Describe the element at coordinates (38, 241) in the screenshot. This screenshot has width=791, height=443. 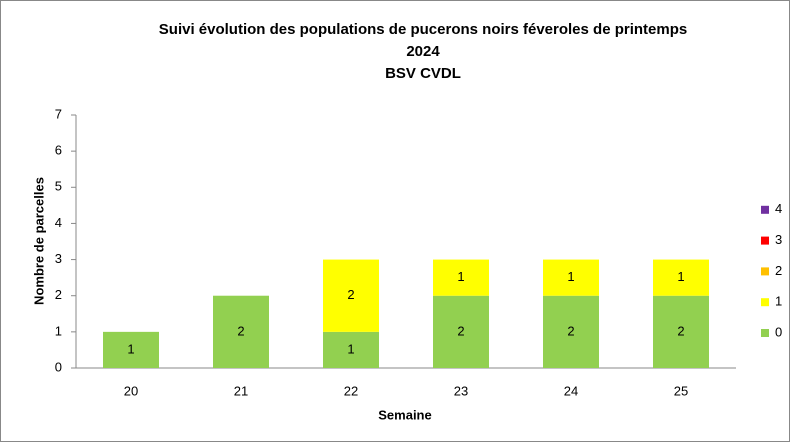
I see `y-axis-title: Nombre de parcelles` at that location.